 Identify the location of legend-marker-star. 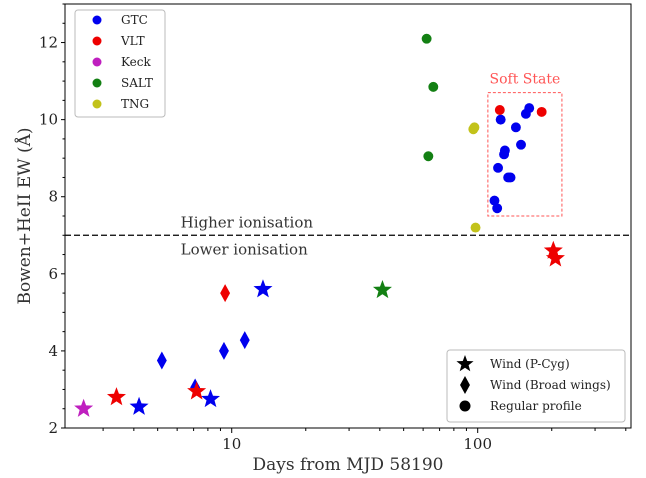
(465, 363).